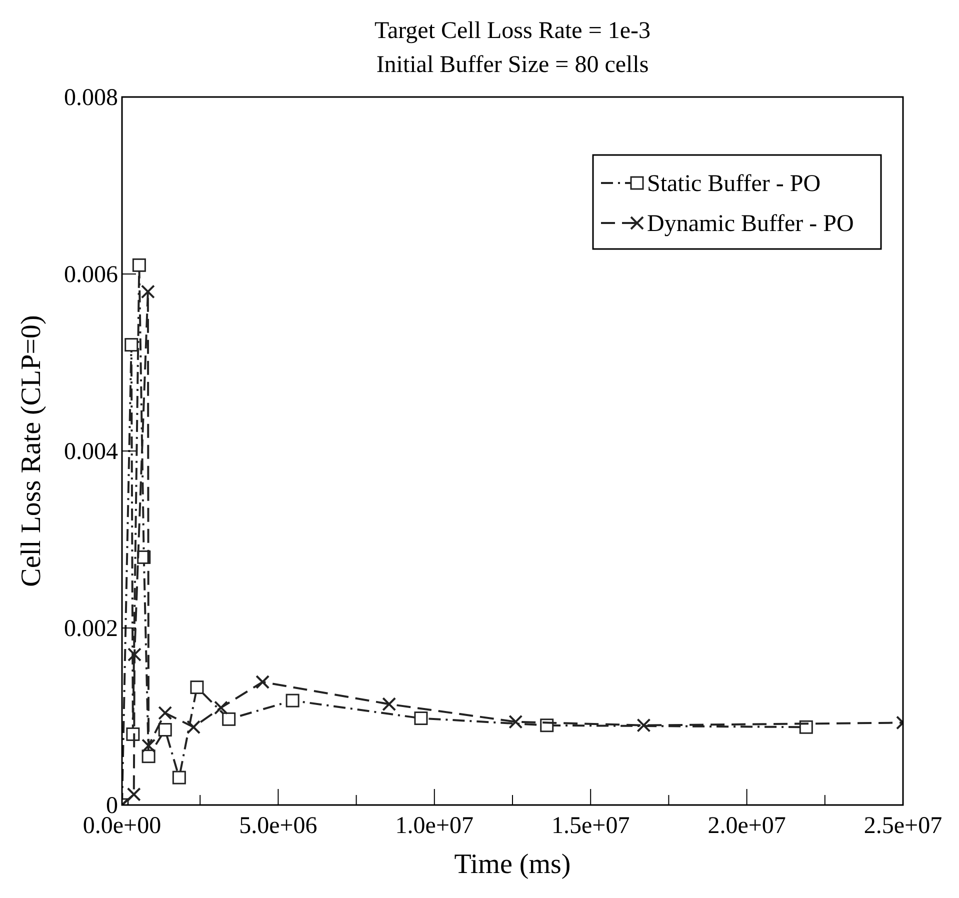  I want to click on x-axis-title: Time (ms), so click(512, 864).